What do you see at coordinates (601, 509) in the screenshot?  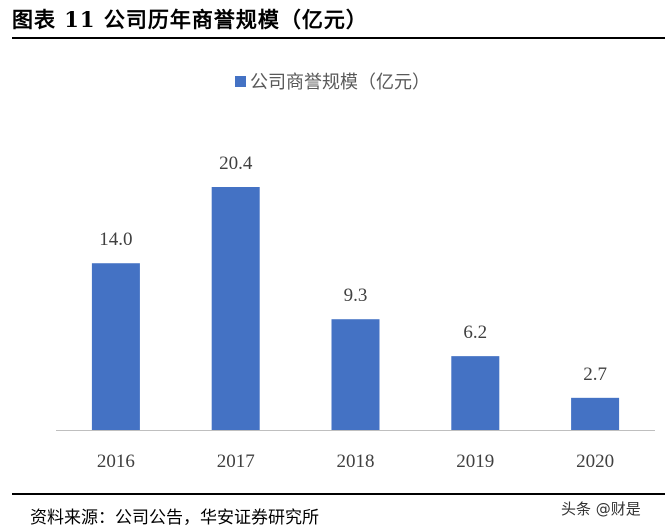 I see `watermark: 头条 @财是` at bounding box center [601, 509].